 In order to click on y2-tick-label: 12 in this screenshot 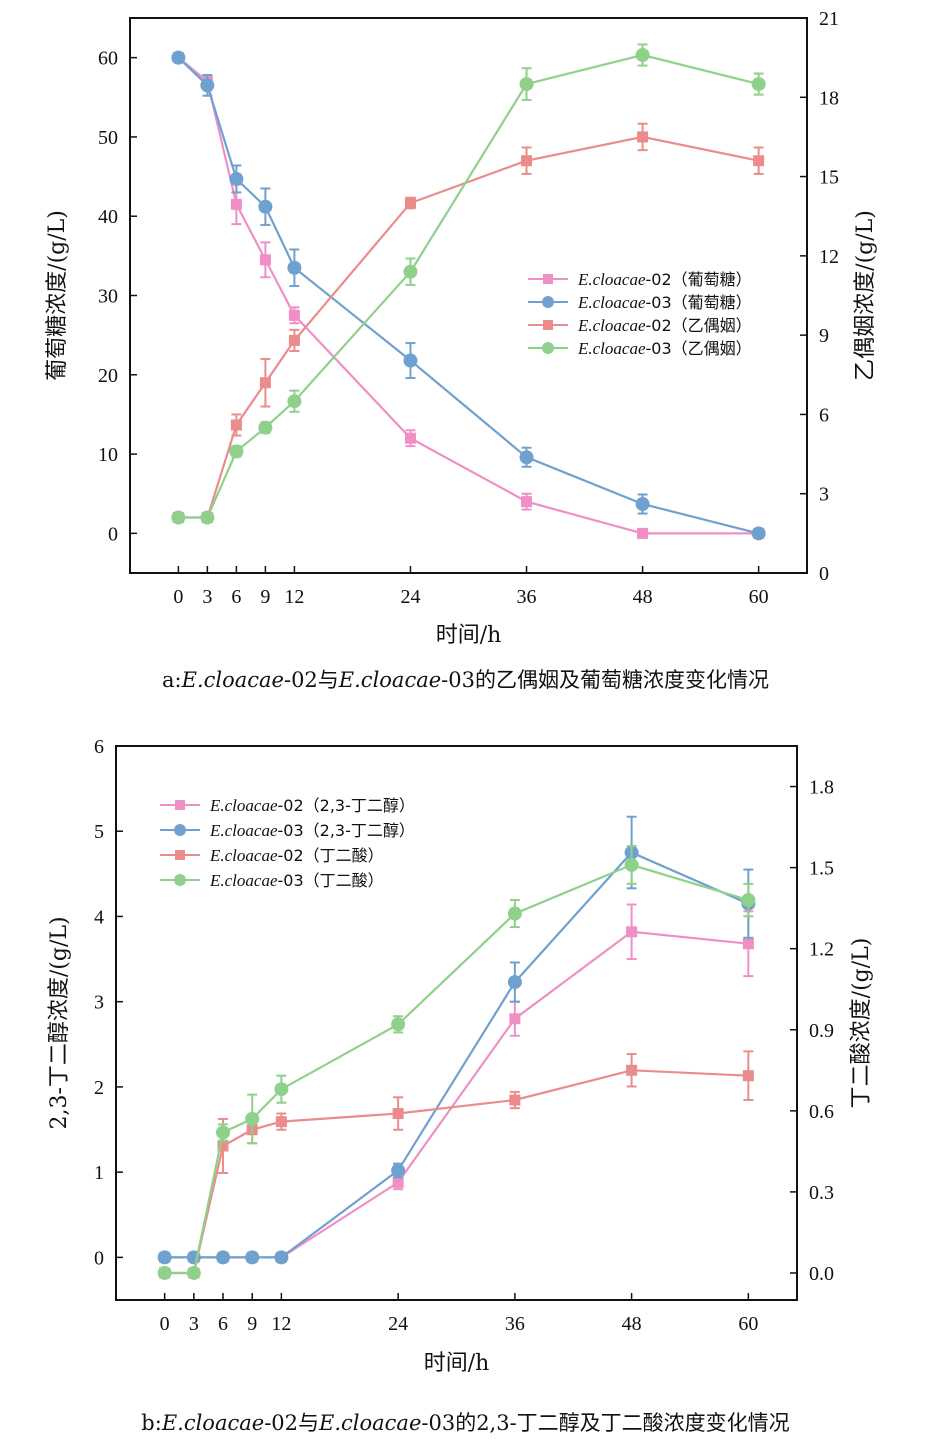, I will do `click(829, 257)`.